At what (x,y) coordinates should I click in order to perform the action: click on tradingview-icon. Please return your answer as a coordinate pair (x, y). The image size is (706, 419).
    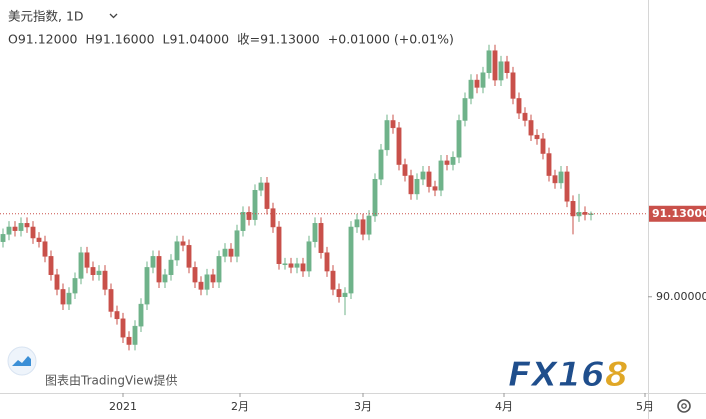
    Looking at the image, I should click on (22, 361).